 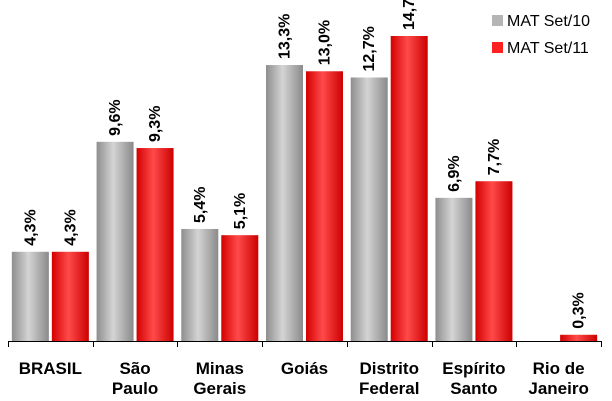 What do you see at coordinates (155, 124) in the screenshot?
I see `data-label-set11-1: 9,3%` at bounding box center [155, 124].